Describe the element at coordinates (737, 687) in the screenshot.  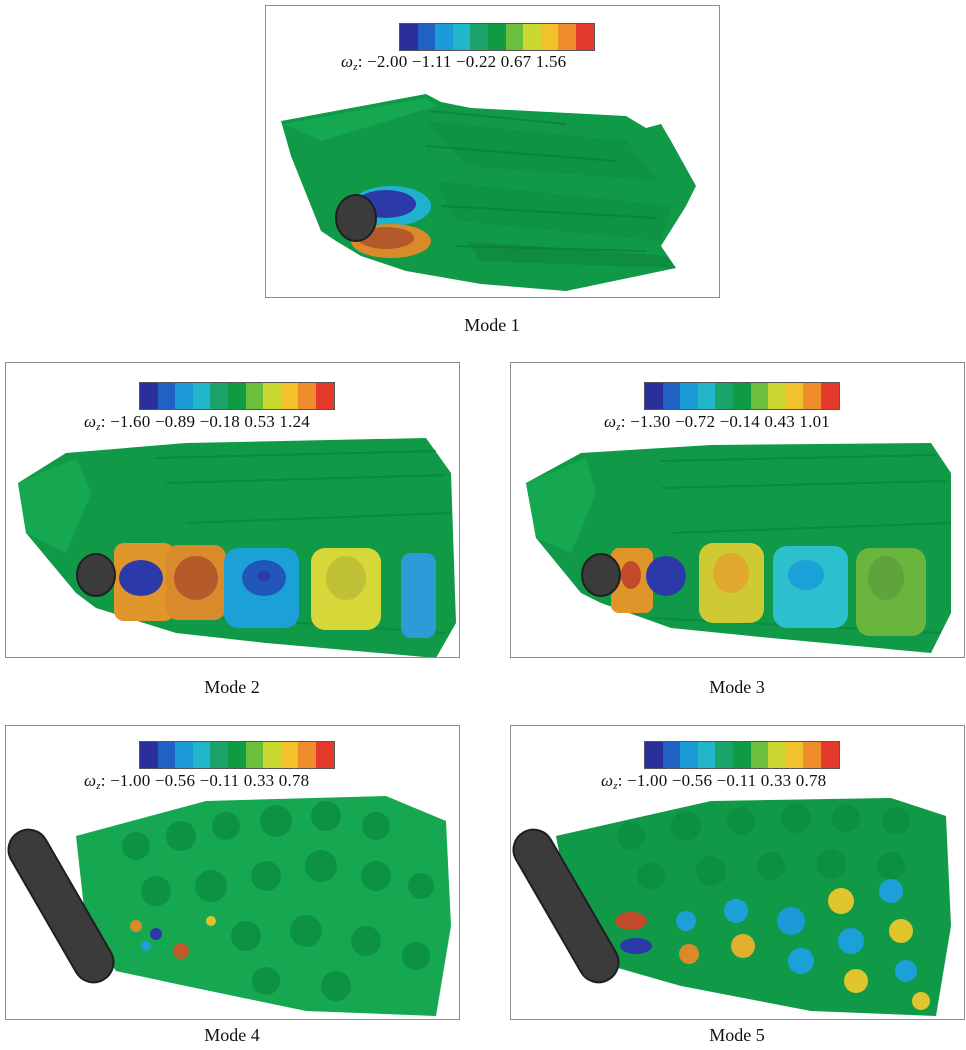
I see `mode3-caption: Mode 3` at that location.